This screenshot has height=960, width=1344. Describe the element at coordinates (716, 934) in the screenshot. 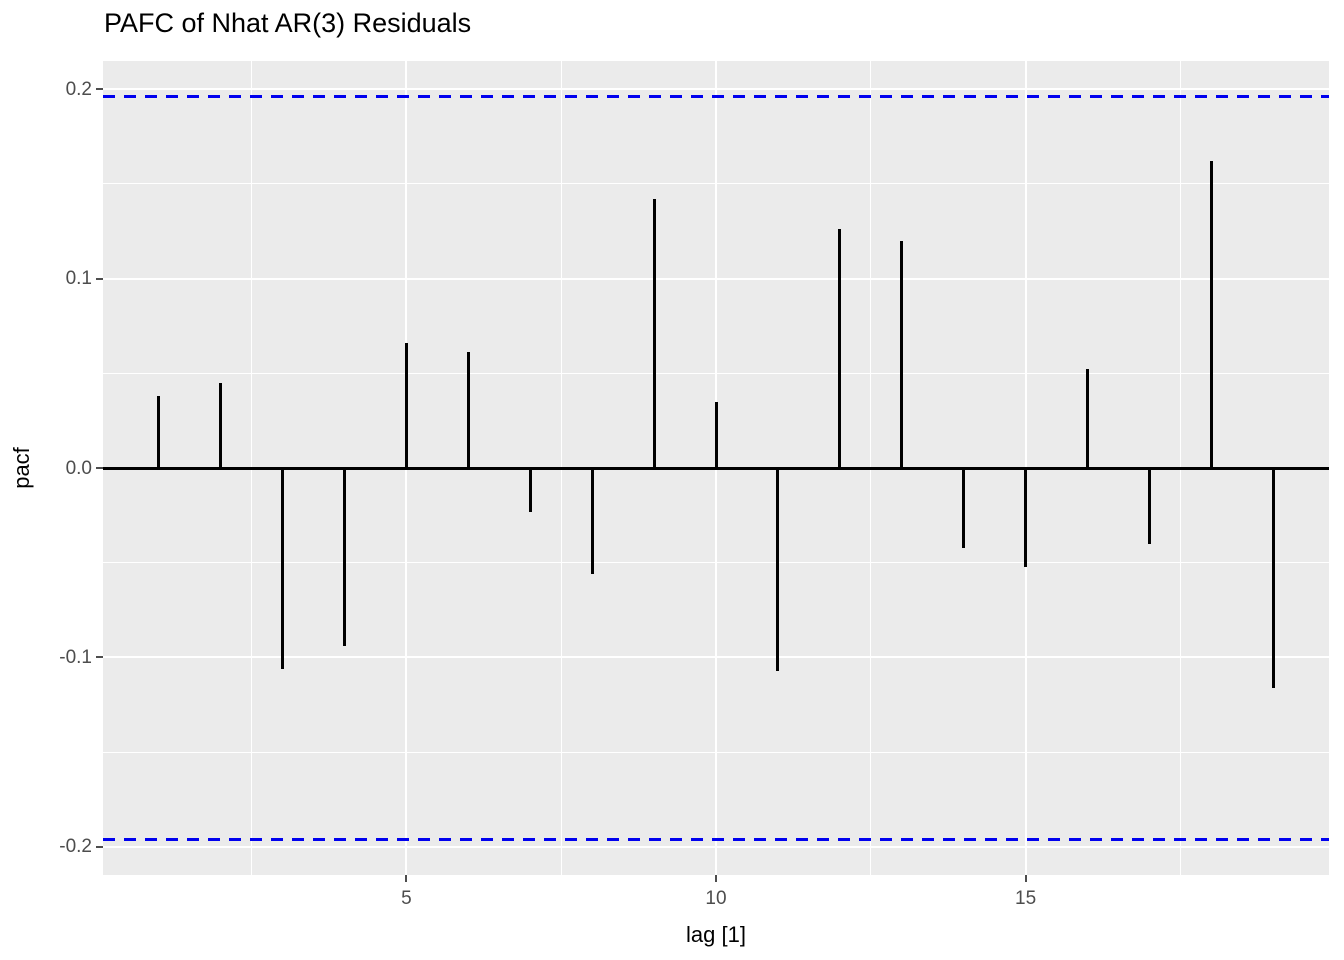

I see `x-axis-title: lag [1]` at that location.